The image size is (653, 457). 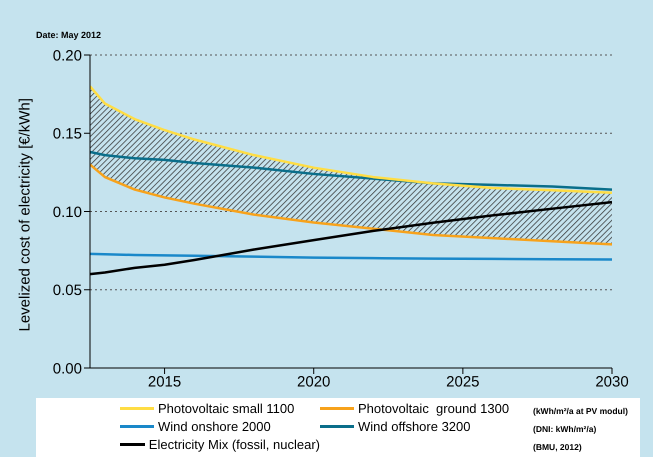 I want to click on legend-label: Electricity Mix (fossil, nuclear), so click(x=234, y=444).